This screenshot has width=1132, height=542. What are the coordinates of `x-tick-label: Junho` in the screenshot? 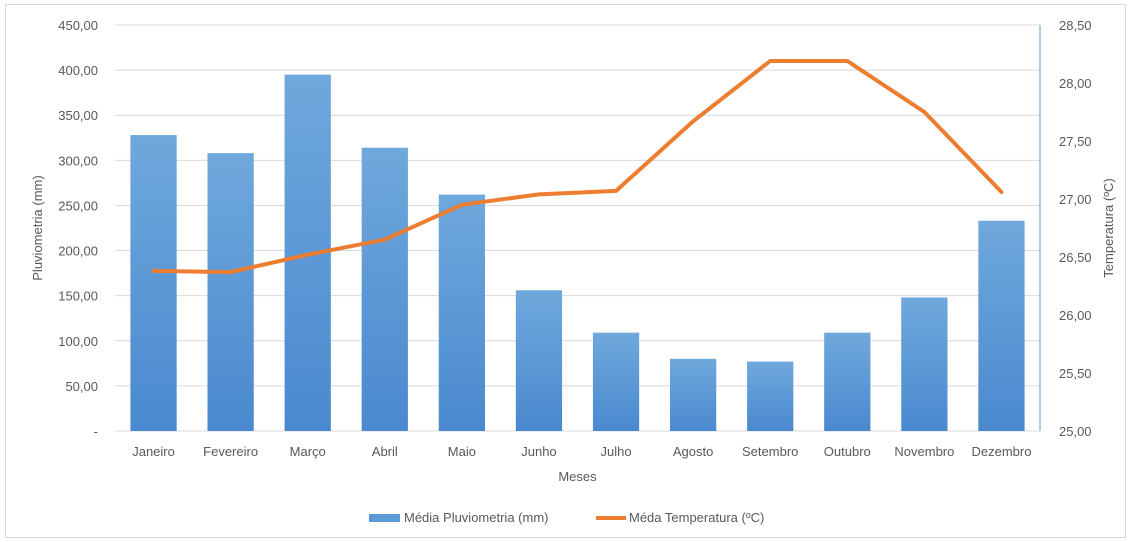 It's located at (538, 451).